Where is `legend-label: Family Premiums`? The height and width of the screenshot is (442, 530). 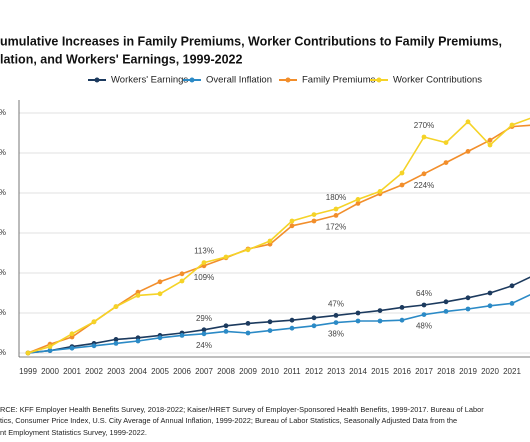 legend-label: Family Premiums is located at coordinates (339, 80).